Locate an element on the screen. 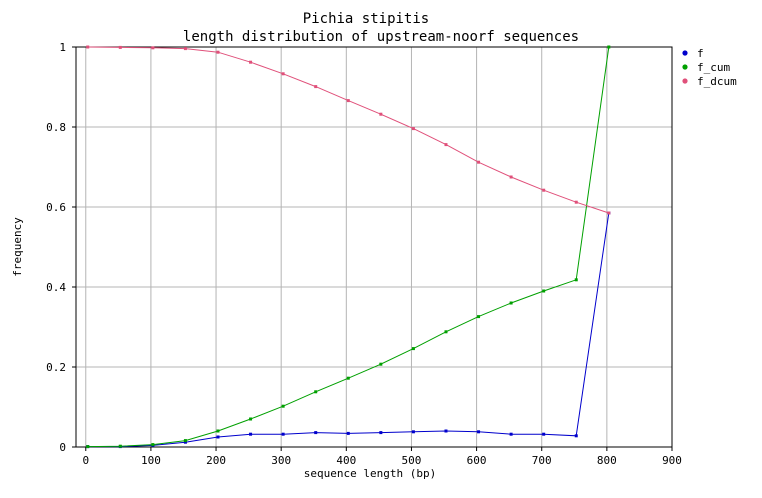 Image resolution: width=762 pixels, height=498 pixels. x-tick-label: 100 is located at coordinates (151, 460).